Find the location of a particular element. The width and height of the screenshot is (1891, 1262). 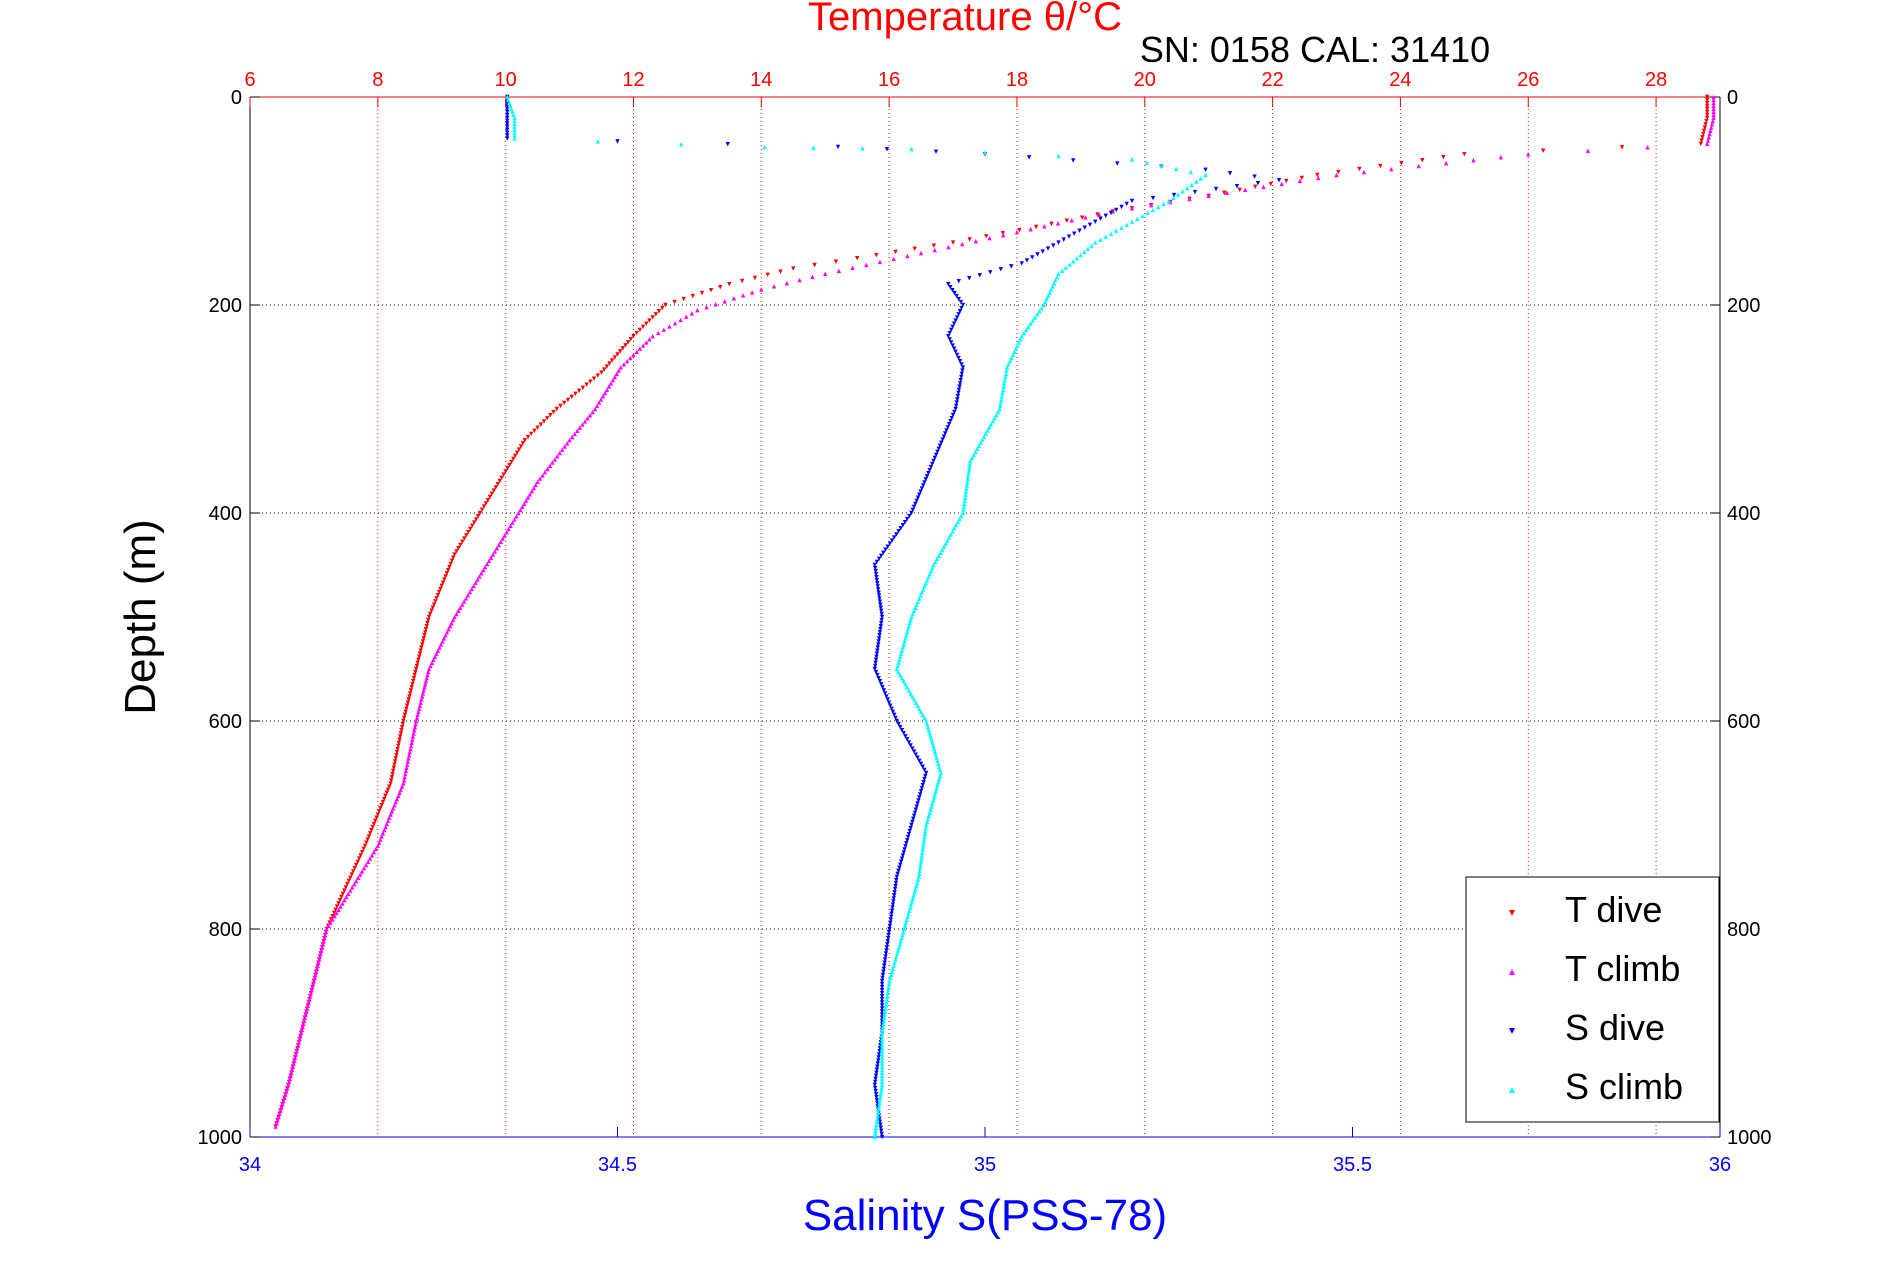

depth-axis-label: Depth (m) is located at coordinates (140, 617).